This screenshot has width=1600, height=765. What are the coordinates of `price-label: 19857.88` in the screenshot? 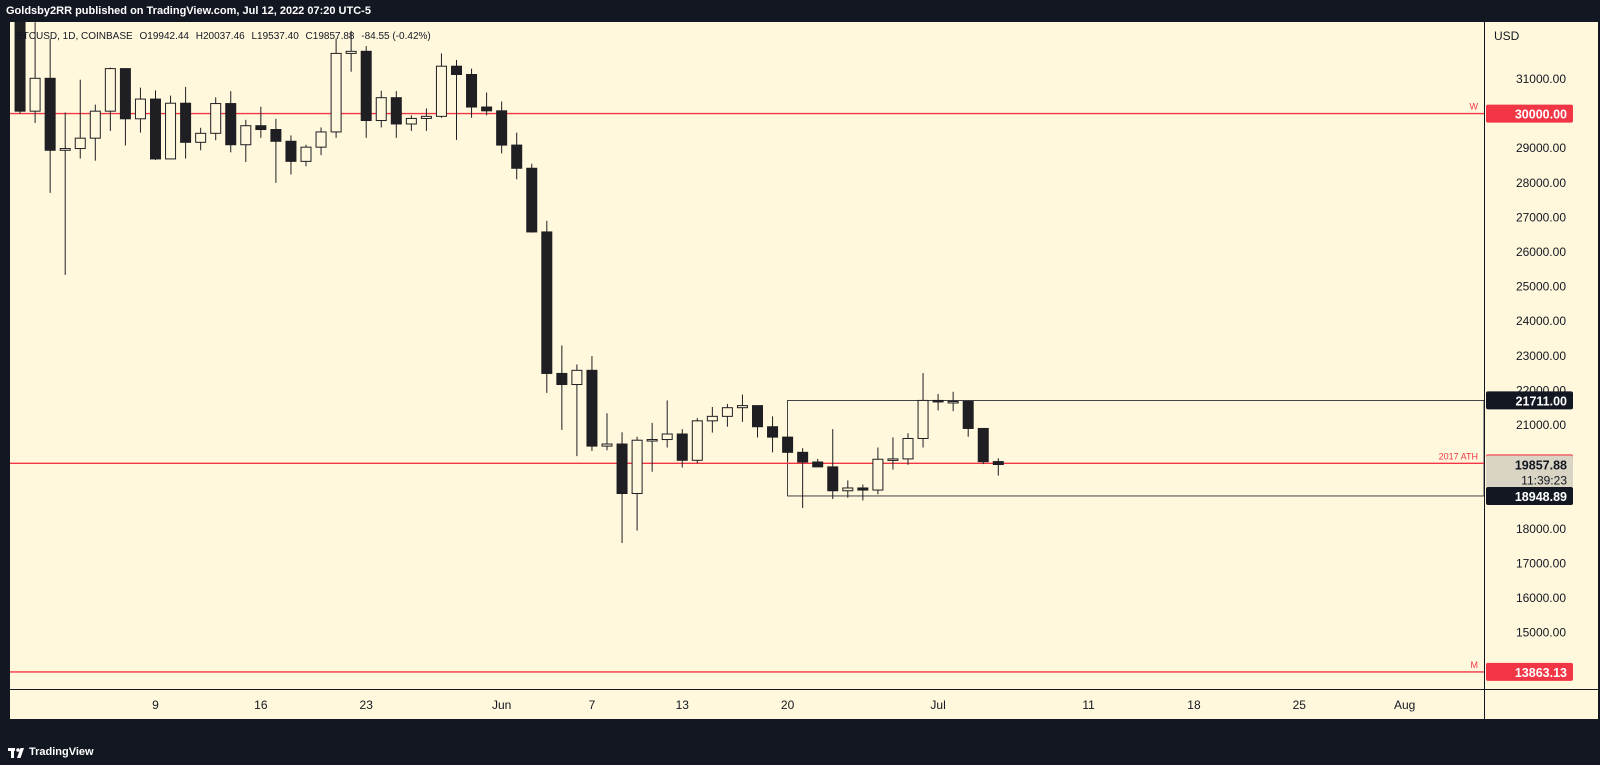 It's located at (1541, 466).